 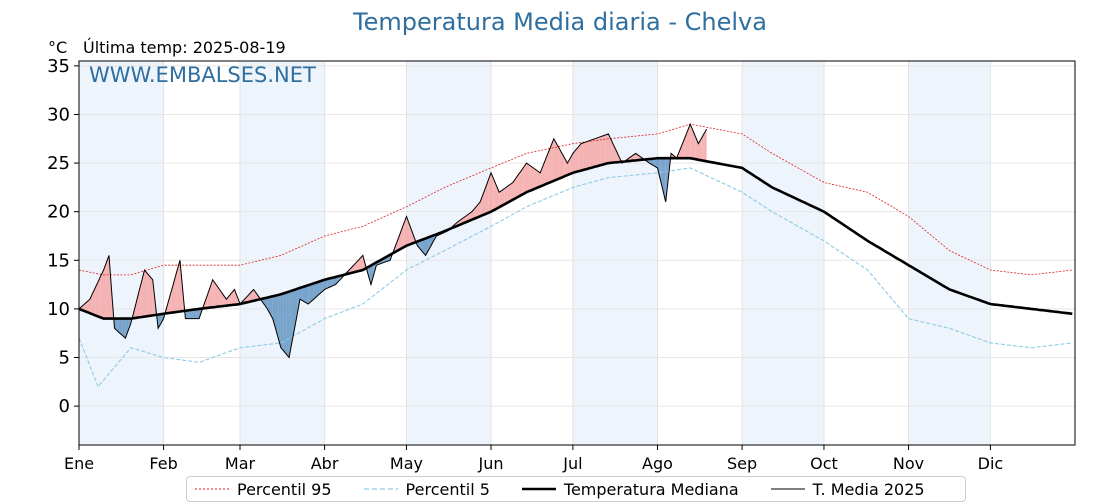 I want to click on x-tick-label: Jun, so click(x=491, y=463).